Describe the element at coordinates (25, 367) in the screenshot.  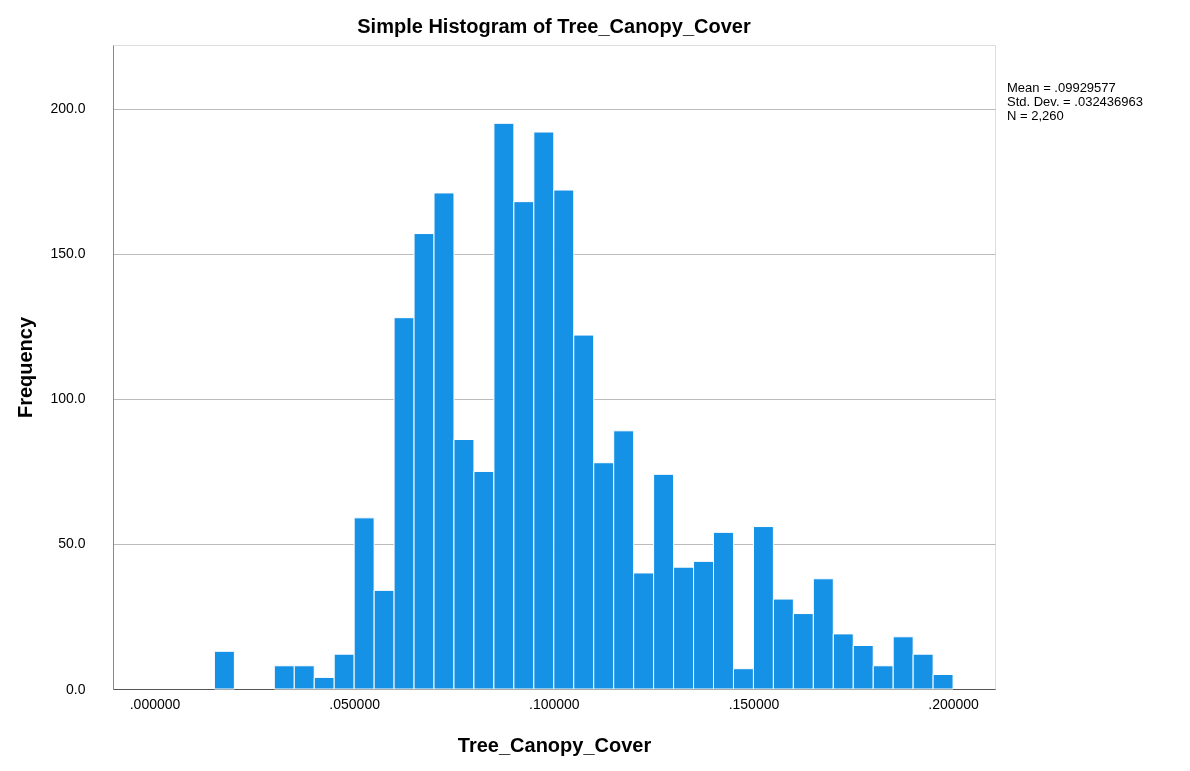
I see `y-axis-title: Frequency` at that location.